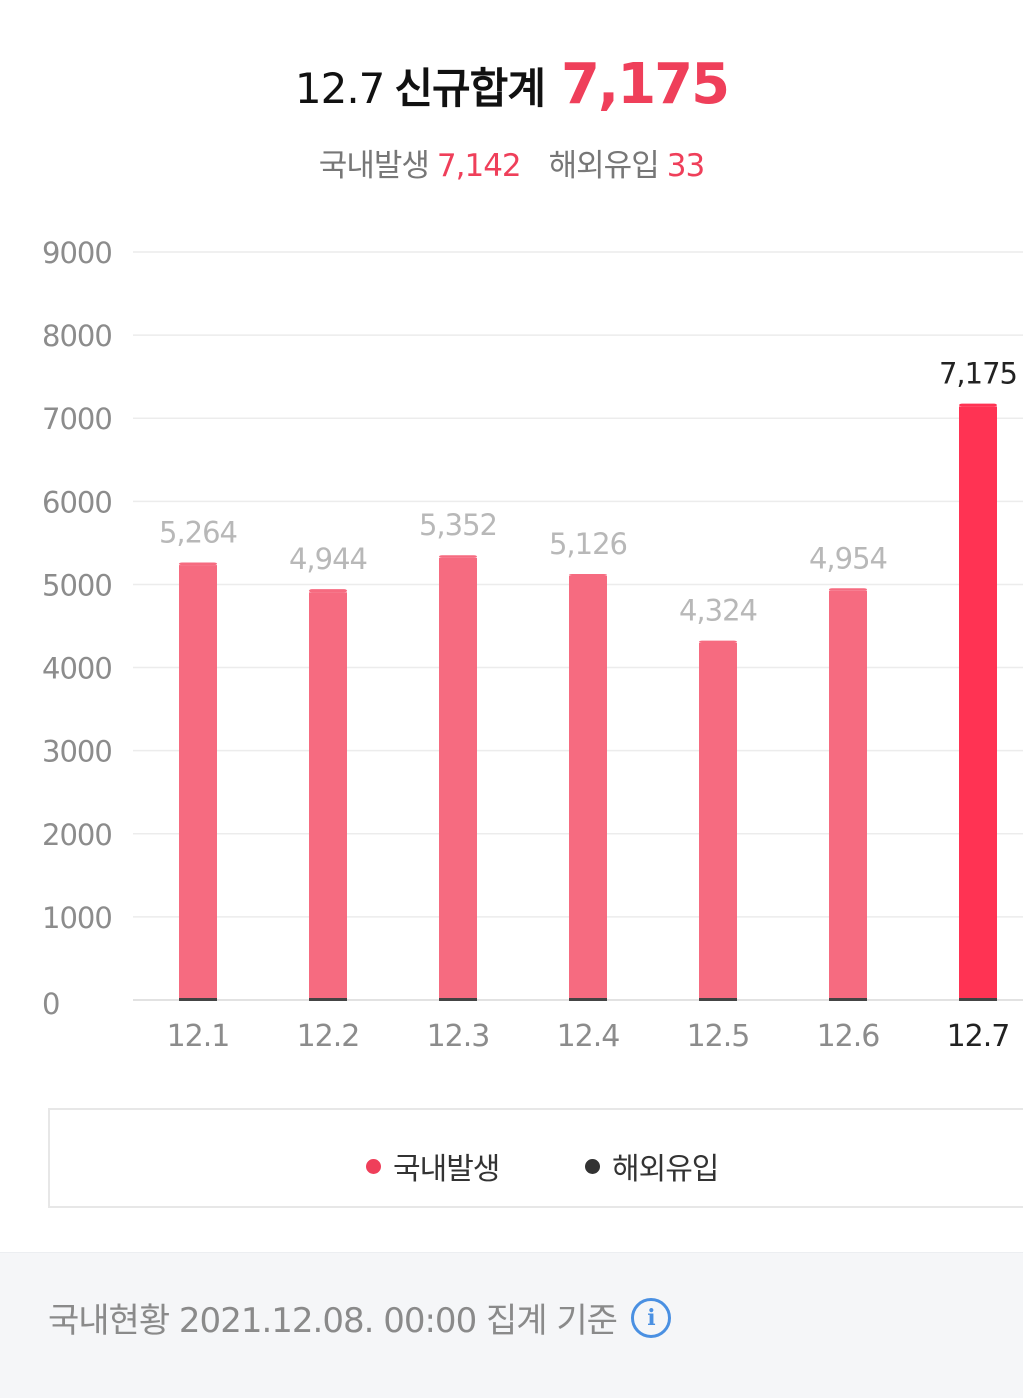 This screenshot has width=1023, height=1398. I want to click on bar-value-label: 4,954, so click(848, 558).